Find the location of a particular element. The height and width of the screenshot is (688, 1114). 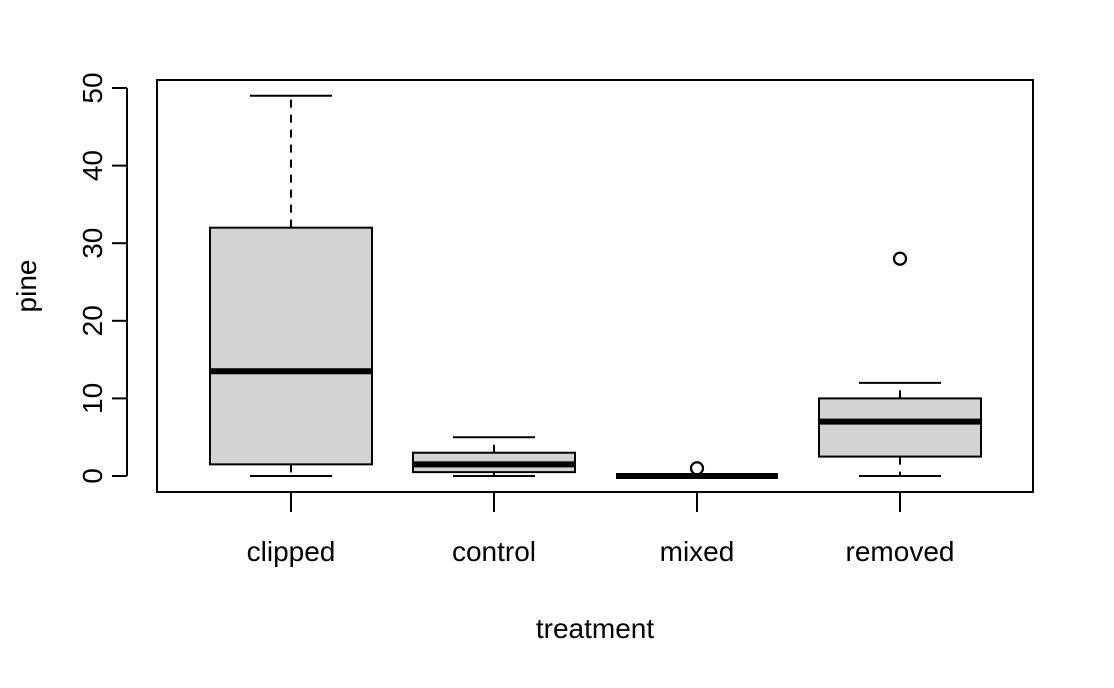

box-mixed is located at coordinates (697, 470).